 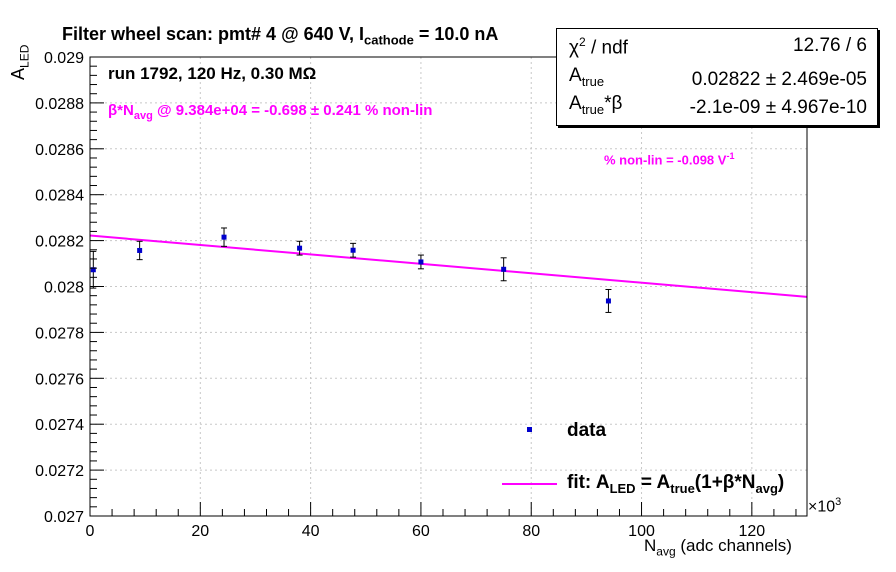 I want to click on y-tick-label: 0.029, so click(x=64, y=58).